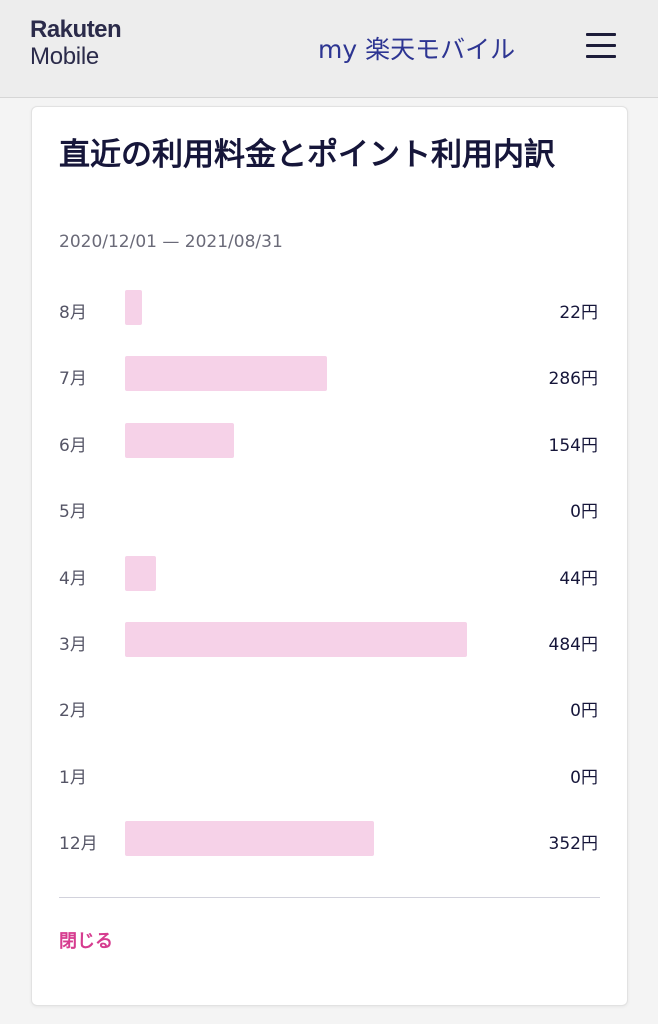 The width and height of the screenshot is (658, 1024). Describe the element at coordinates (64, 56) in the screenshot. I see `logo-line-2: Mobile` at that location.